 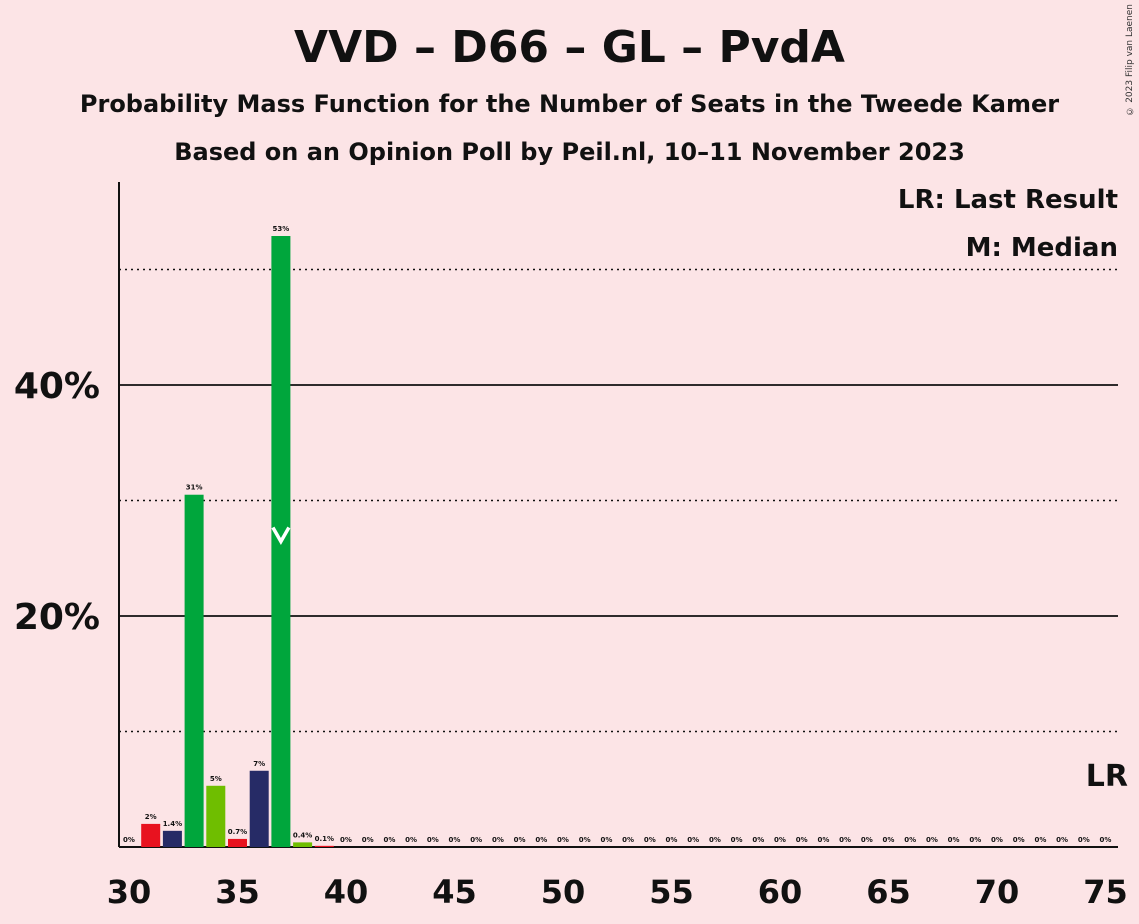 What do you see at coordinates (346, 892) in the screenshot?
I see `x-tick-label: 40` at bounding box center [346, 892].